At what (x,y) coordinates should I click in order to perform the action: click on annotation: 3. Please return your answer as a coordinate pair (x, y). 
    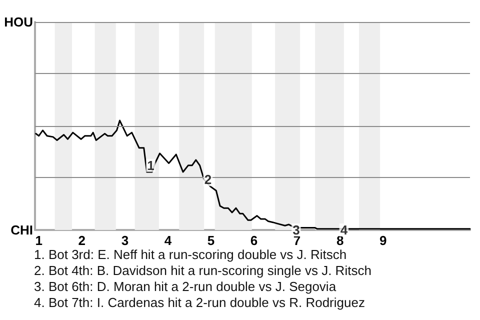
    Looking at the image, I should click on (296, 230).